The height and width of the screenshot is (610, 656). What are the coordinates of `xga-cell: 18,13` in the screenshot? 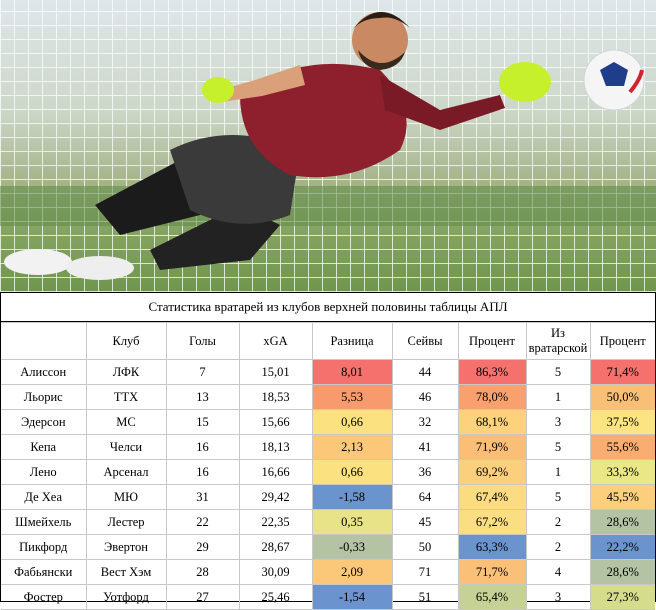 It's located at (275, 447).